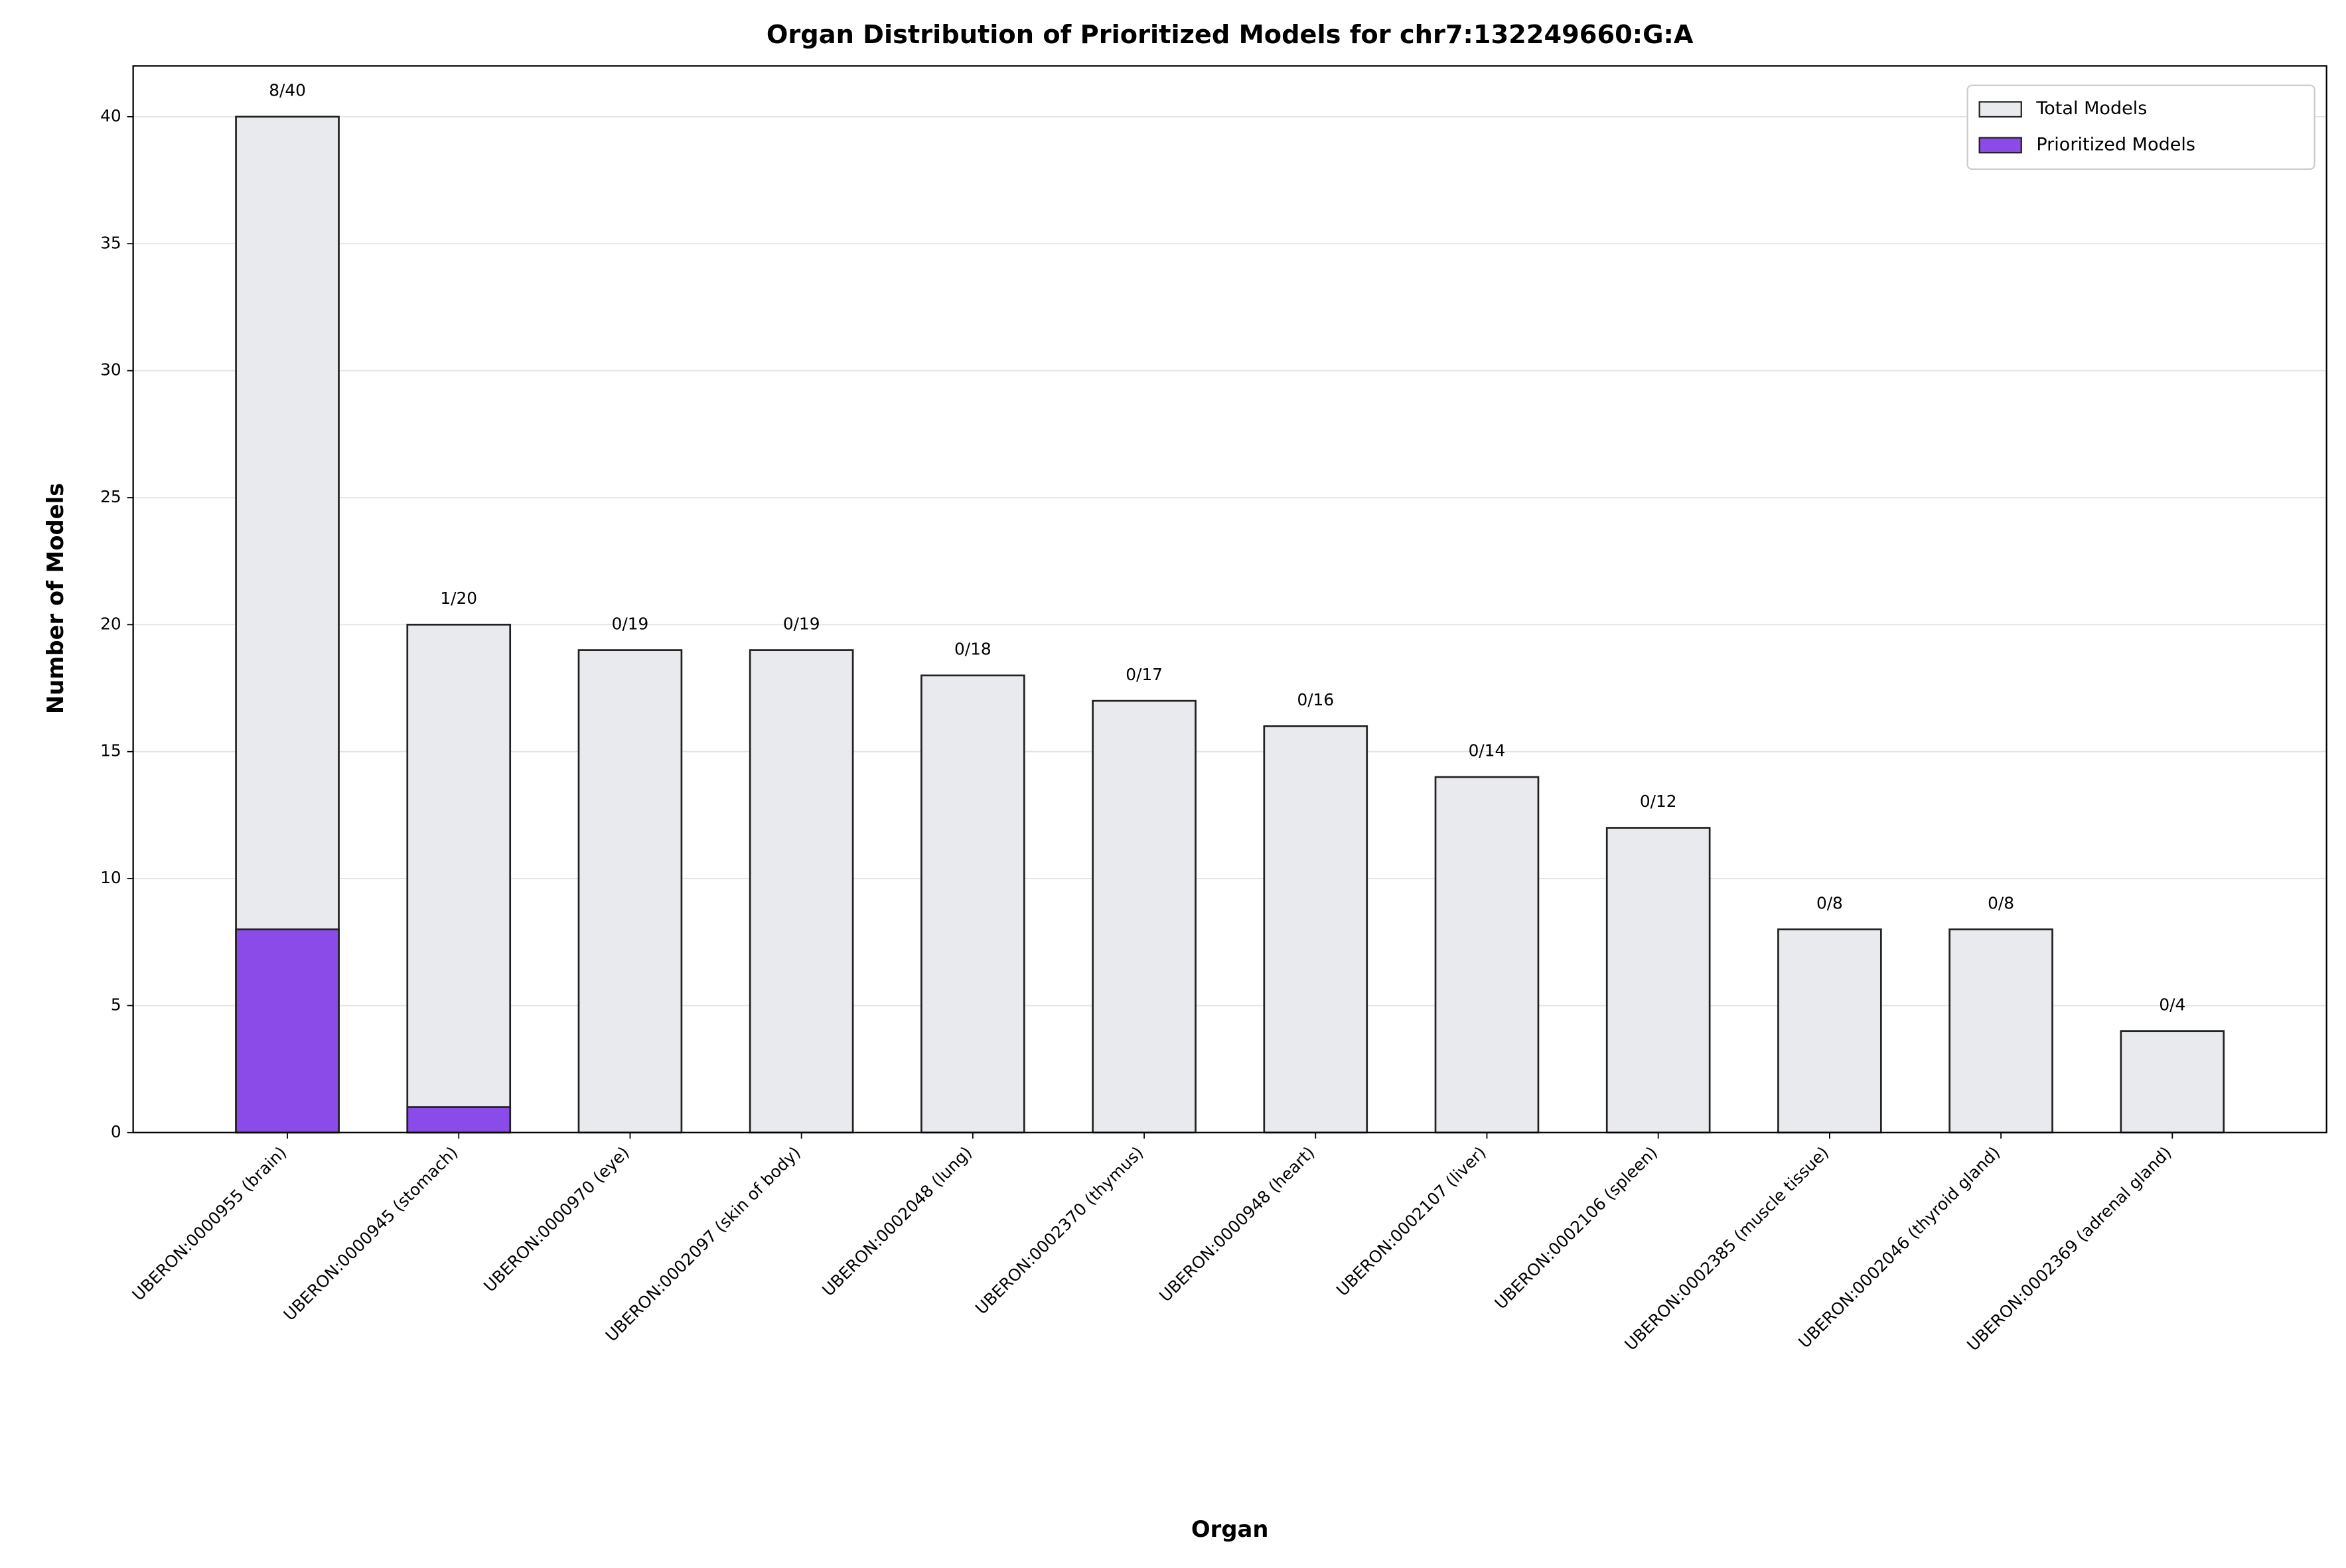 The height and width of the screenshot is (1568, 2346). I want to click on y-tick-label: 20, so click(110, 623).